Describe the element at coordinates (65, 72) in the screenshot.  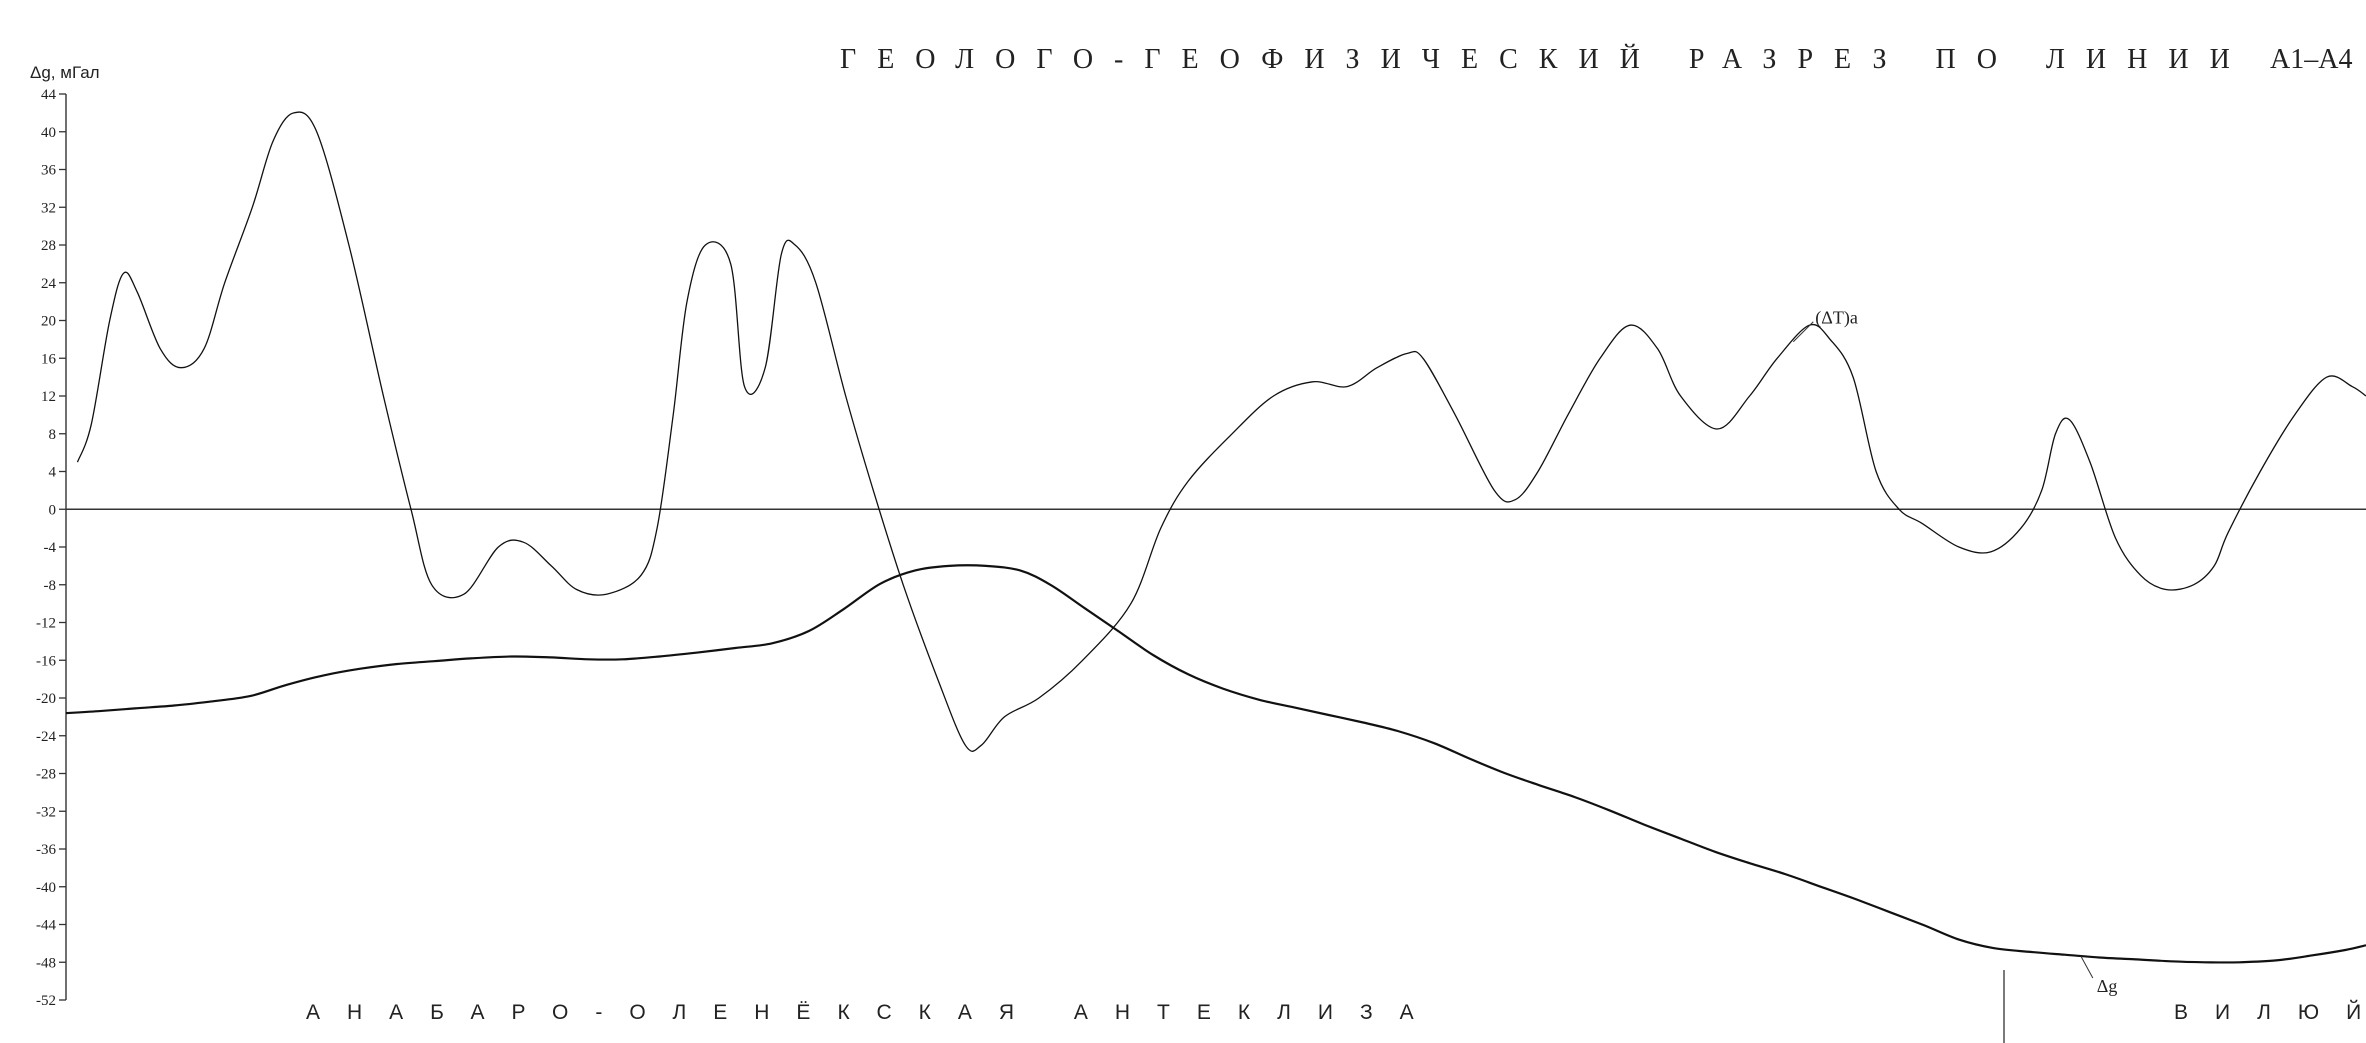
I see `y-axis-label: Δg, мГал` at that location.